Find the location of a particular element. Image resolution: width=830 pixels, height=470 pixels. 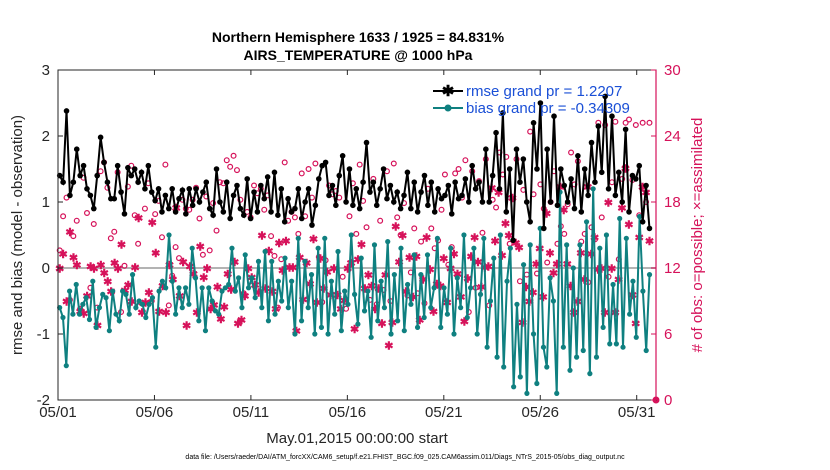

y-tick-label-right: 30 is located at coordinates (672, 70).